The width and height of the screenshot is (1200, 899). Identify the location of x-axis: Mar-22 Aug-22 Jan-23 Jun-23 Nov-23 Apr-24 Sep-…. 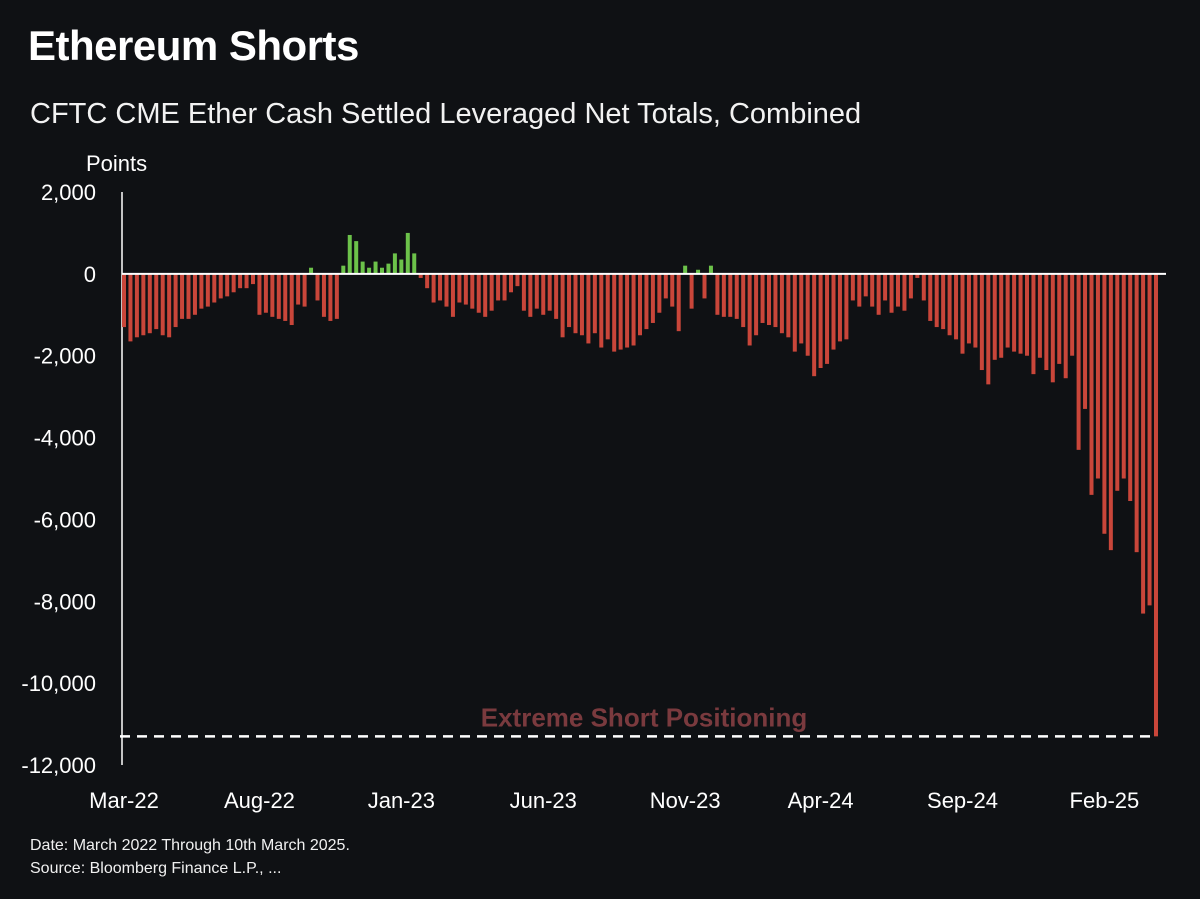
(614, 800).